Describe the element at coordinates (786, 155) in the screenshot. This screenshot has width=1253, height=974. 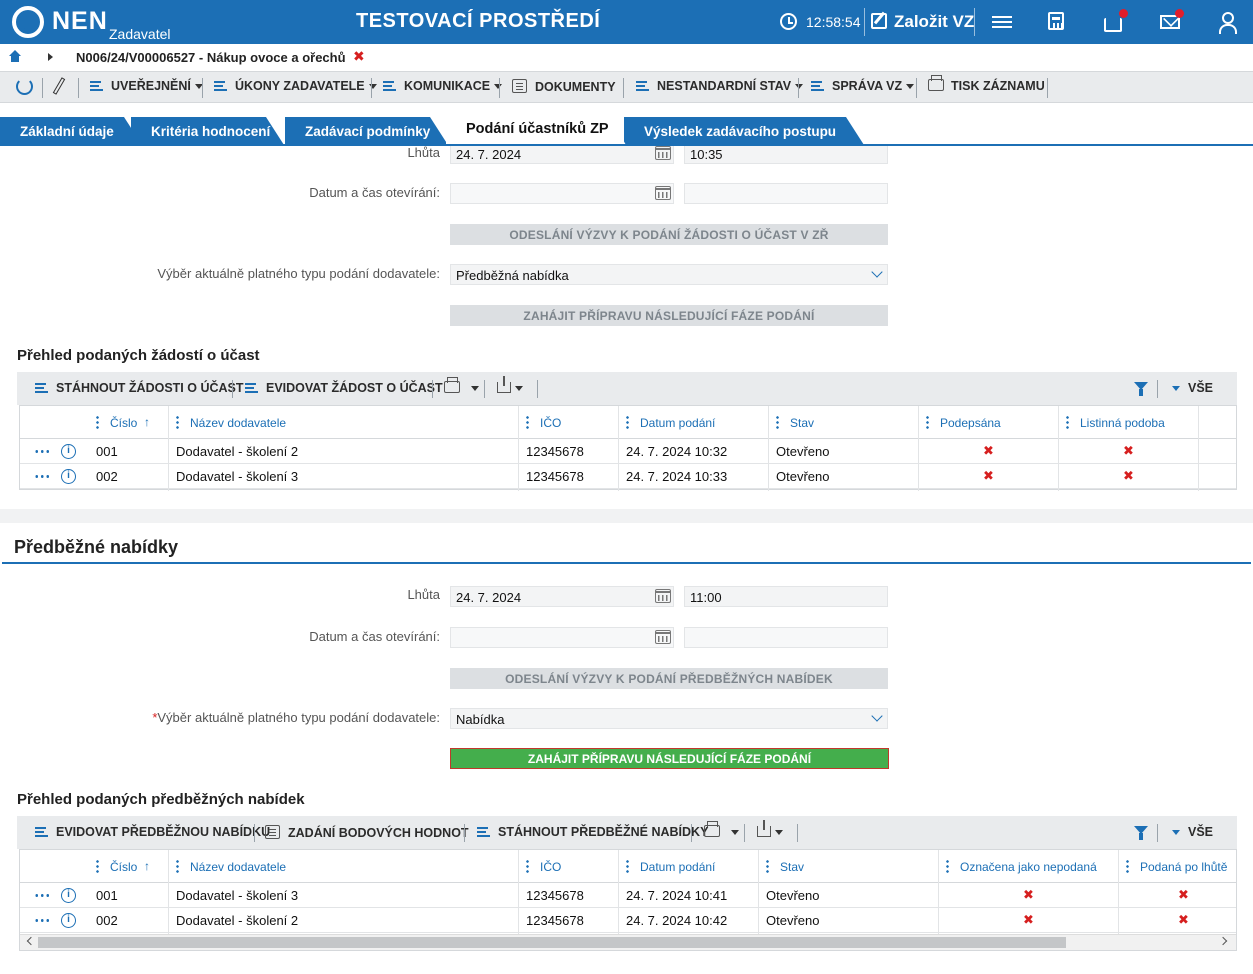
I see `deadline-time-field: 10:35` at that location.